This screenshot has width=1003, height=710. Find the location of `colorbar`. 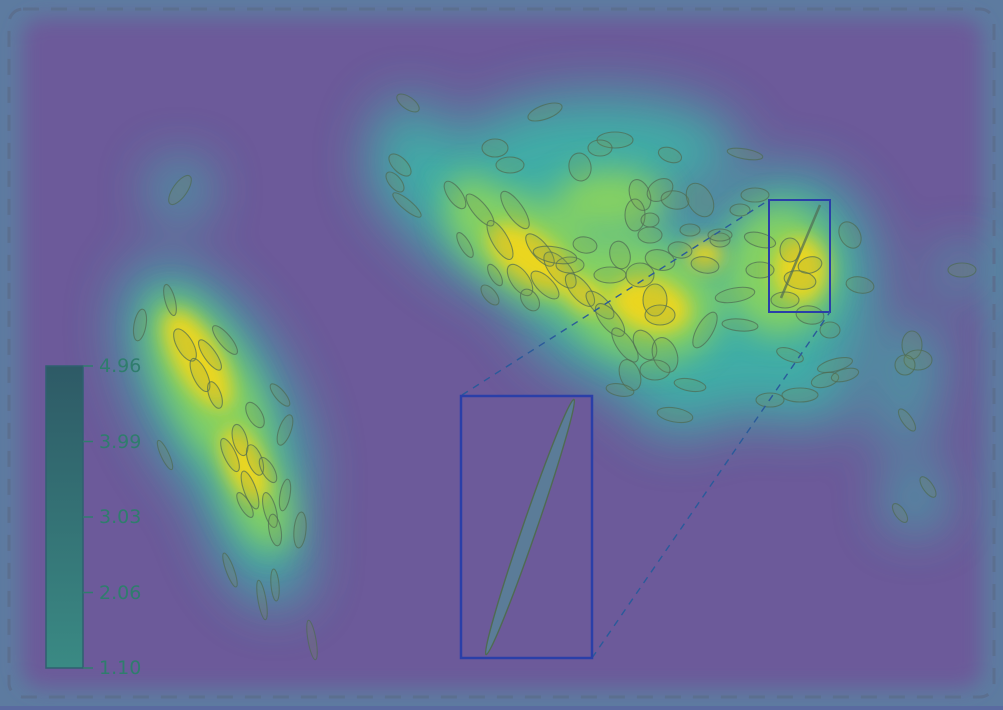

colorbar is located at coordinates (64, 517).